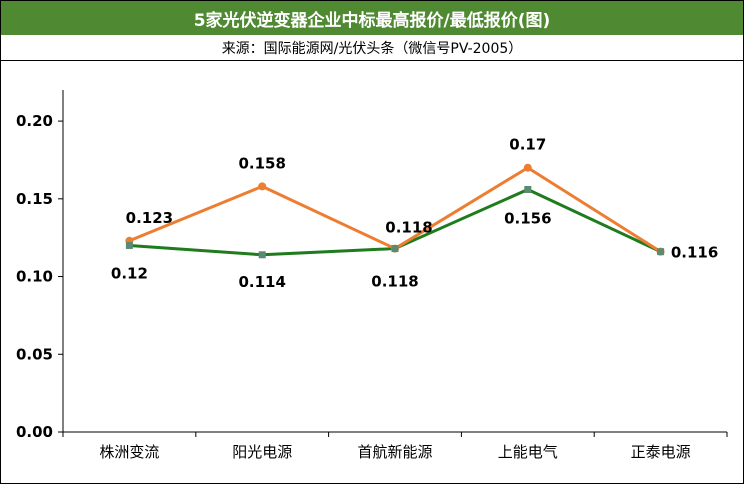  Describe the element at coordinates (261, 163) in the screenshot. I see `max-data-label: 0.158` at that location.